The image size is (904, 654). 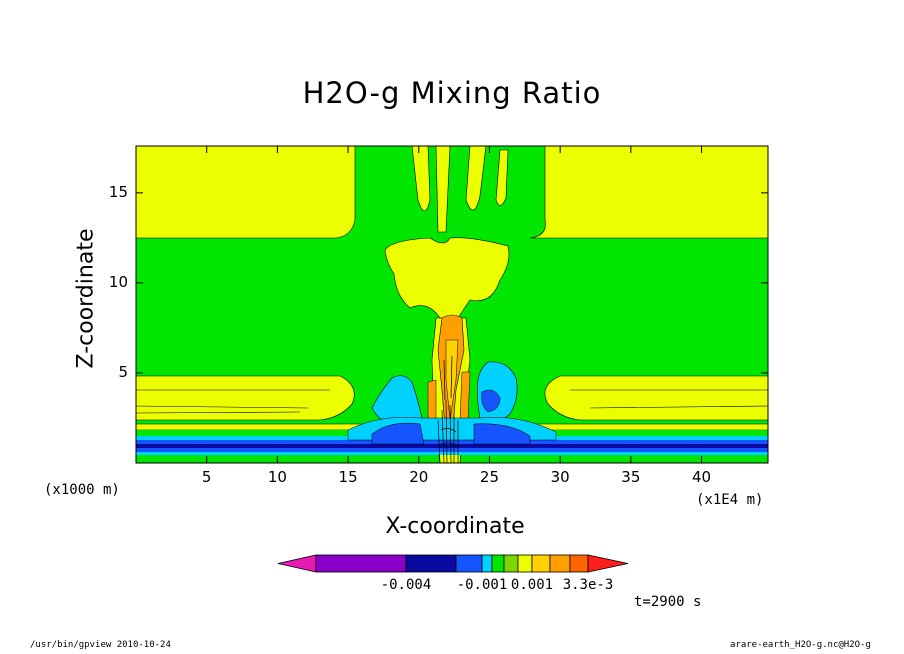 What do you see at coordinates (730, 500) in the screenshot?
I see `x-axis-unit: (x1E4 m)` at bounding box center [730, 500].